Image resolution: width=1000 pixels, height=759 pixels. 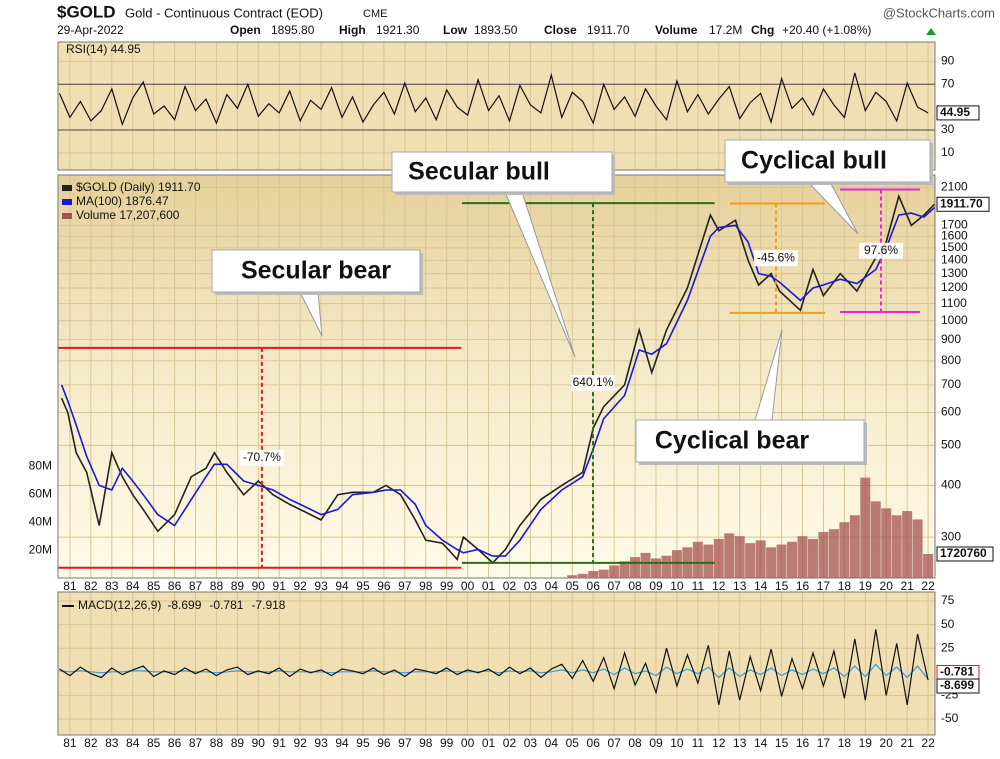 I want to click on x-tick-label: 17, so click(x=824, y=586).